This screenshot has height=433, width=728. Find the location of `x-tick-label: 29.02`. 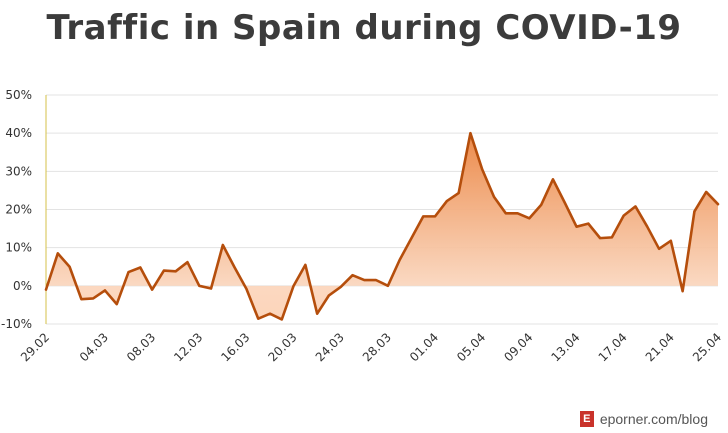

x-tick-label: 29.02 is located at coordinates (35, 347).